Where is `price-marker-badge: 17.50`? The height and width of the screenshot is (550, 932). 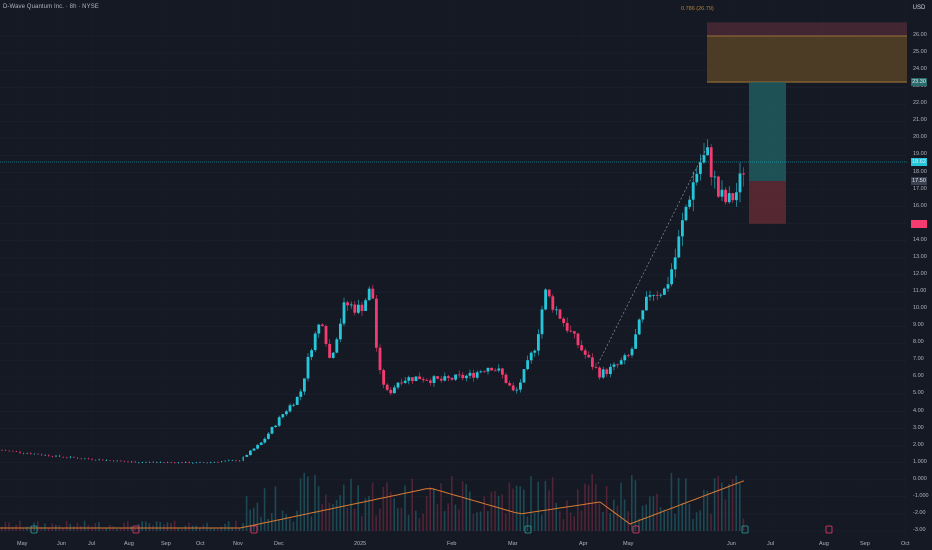
price-marker-badge: 17.50 is located at coordinates (919, 181).